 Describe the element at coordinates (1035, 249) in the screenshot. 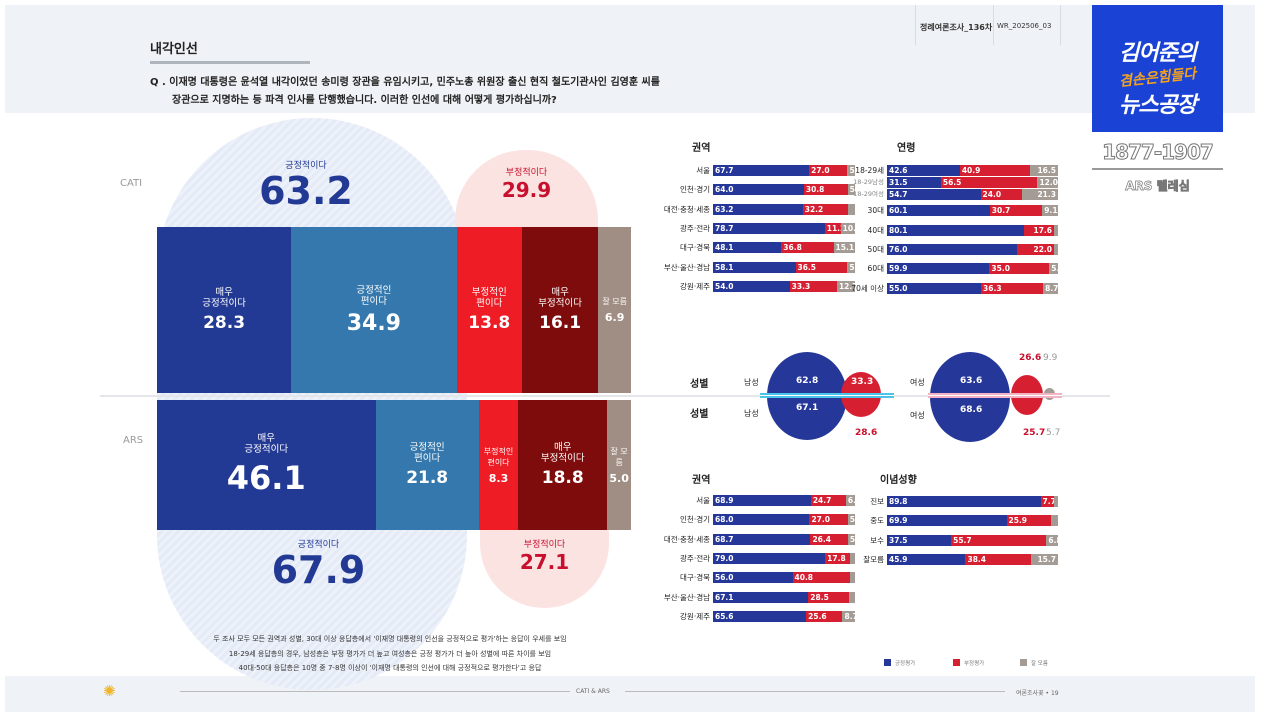

I see `negative-segment: 22.0` at that location.